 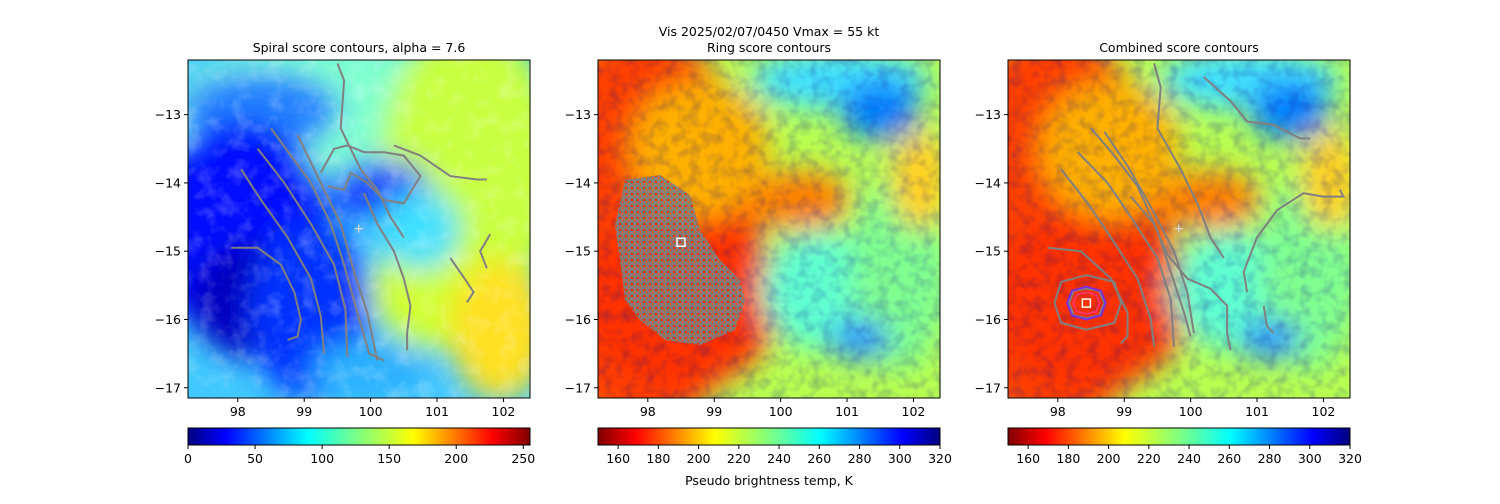 I want to click on center-square-marker, so click(x=1086, y=303).